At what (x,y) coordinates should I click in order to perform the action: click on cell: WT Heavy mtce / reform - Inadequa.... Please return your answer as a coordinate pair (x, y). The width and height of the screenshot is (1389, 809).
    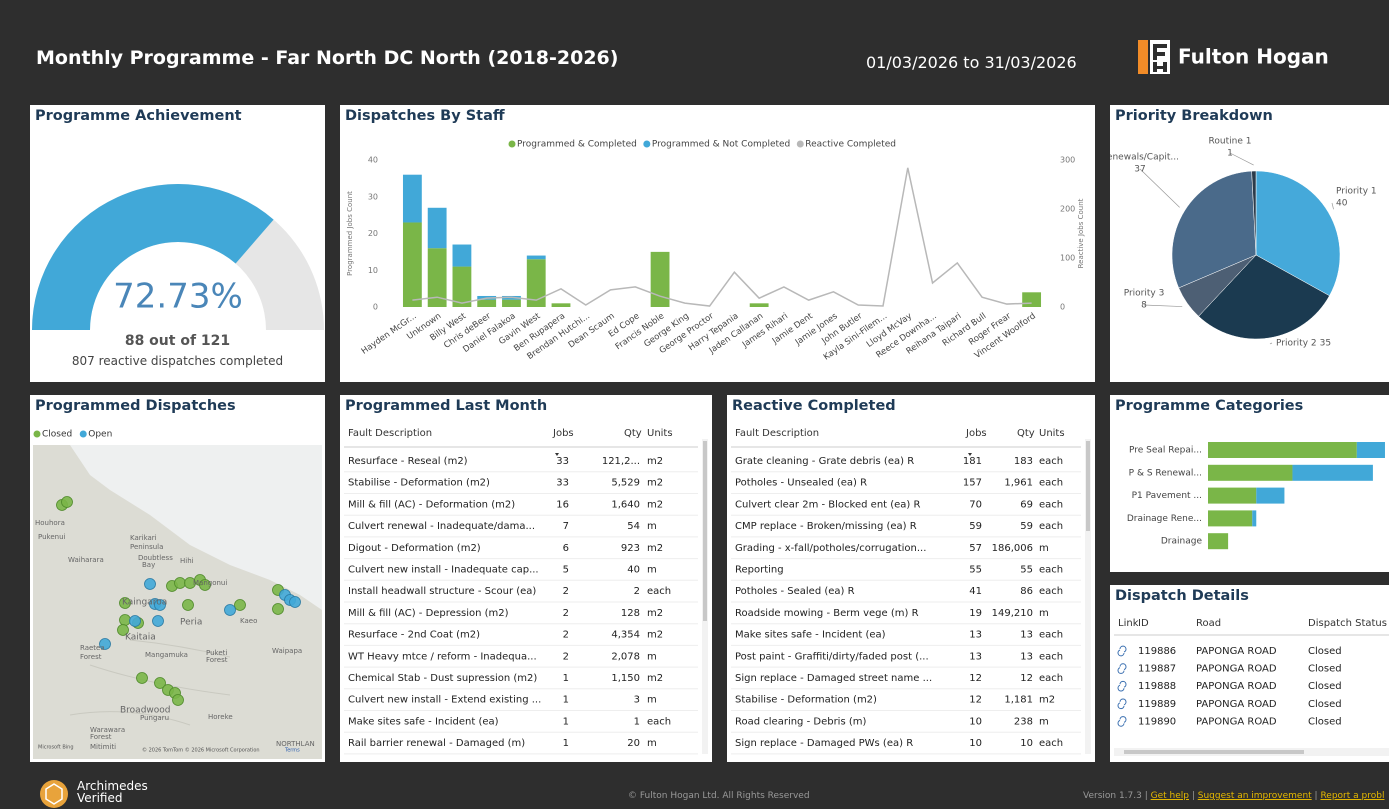
    Looking at the image, I should click on (442, 656).